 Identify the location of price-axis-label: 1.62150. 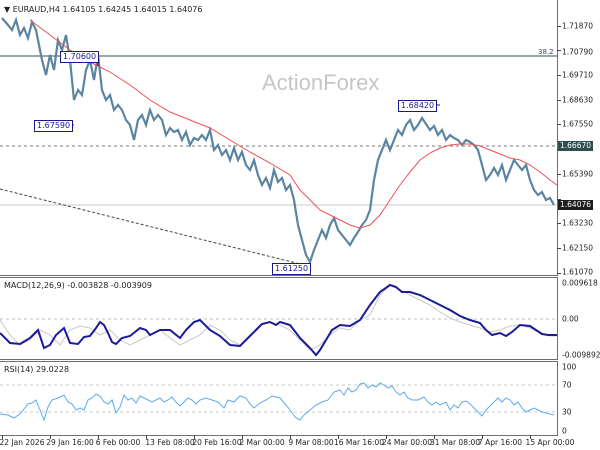
(578, 248).